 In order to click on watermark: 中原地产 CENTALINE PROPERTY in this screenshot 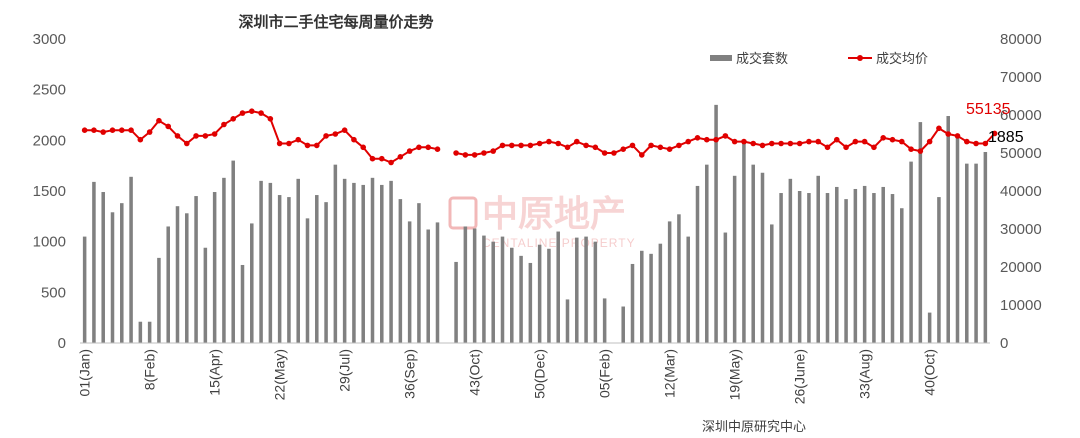, I will do `click(541, 222)`.